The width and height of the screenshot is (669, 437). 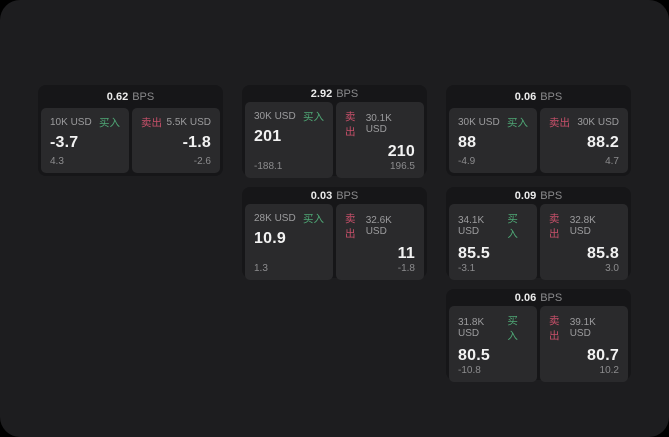 What do you see at coordinates (176, 140) in the screenshot?
I see `sell-tile: 卖出 5.5K USD -1.8 -2.6` at bounding box center [176, 140].